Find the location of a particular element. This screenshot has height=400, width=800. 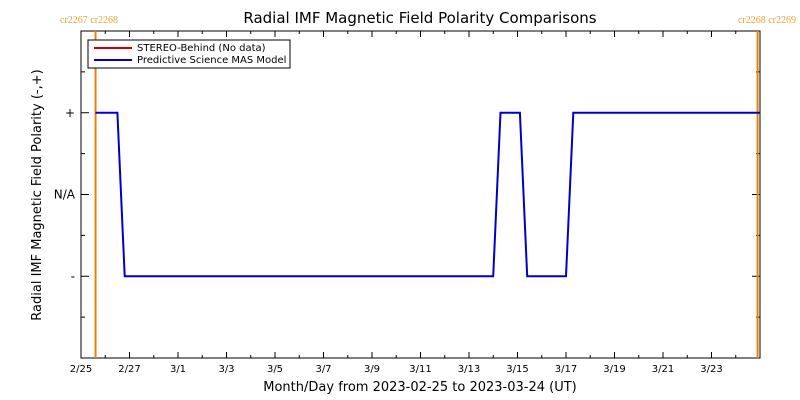

x-tick-label: 3/5 is located at coordinates (275, 369).